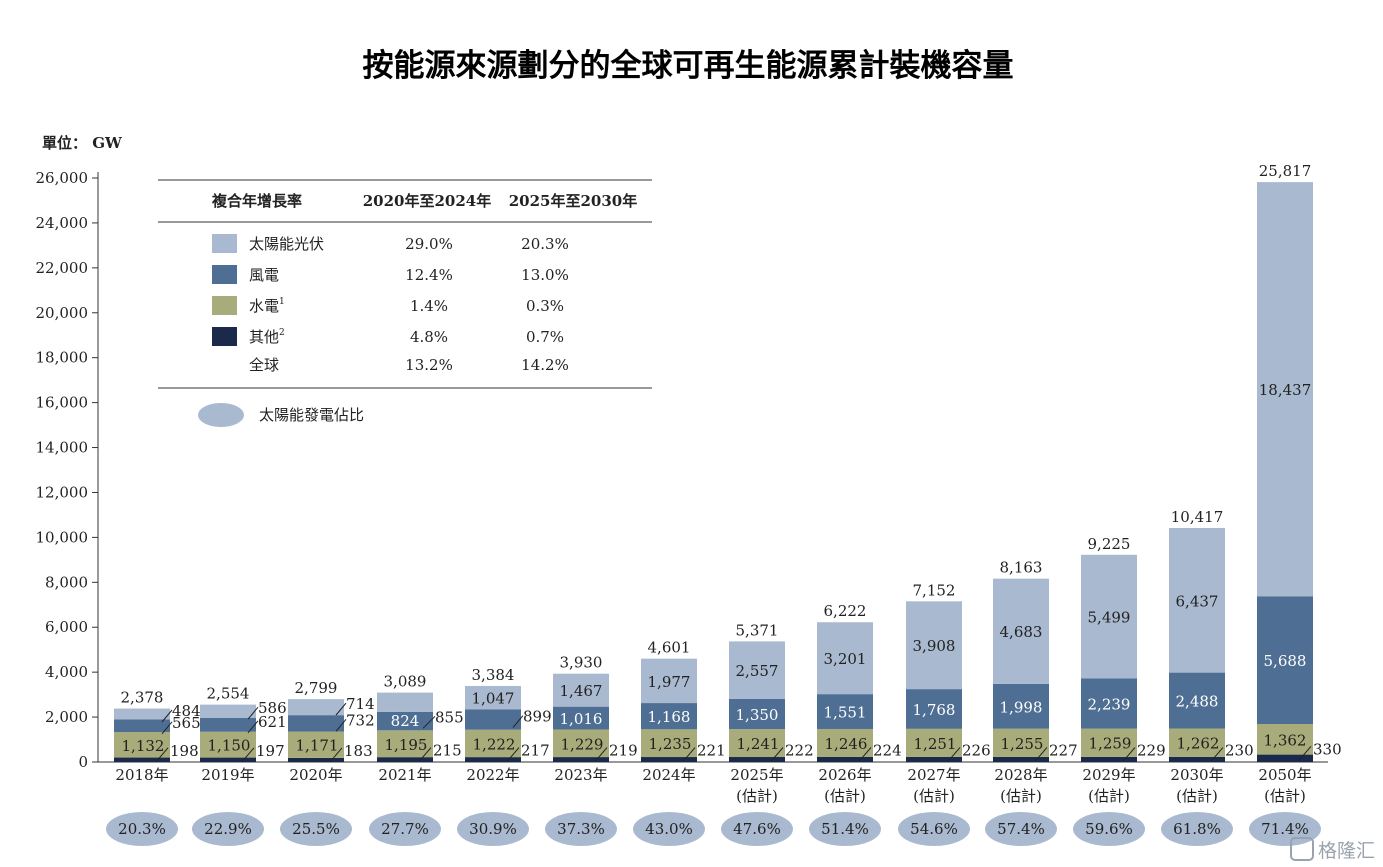 The height and width of the screenshot is (867, 1383). Describe the element at coordinates (388, 305) in the screenshot. I see `legend-row: 水電1 1.4% 0.3%` at that location.